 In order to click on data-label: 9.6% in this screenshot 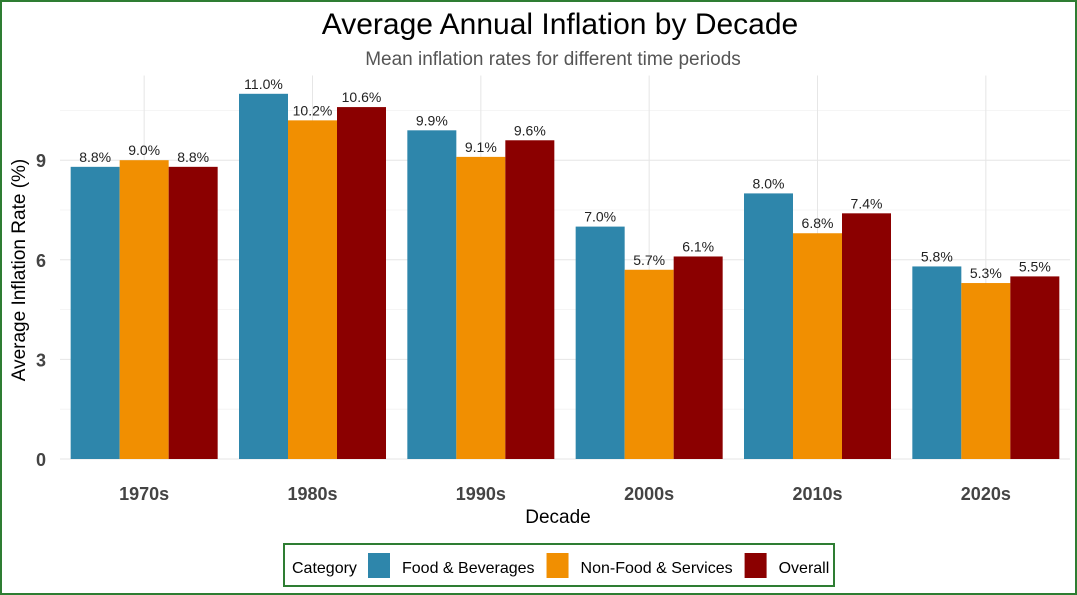, I will do `click(530, 130)`.